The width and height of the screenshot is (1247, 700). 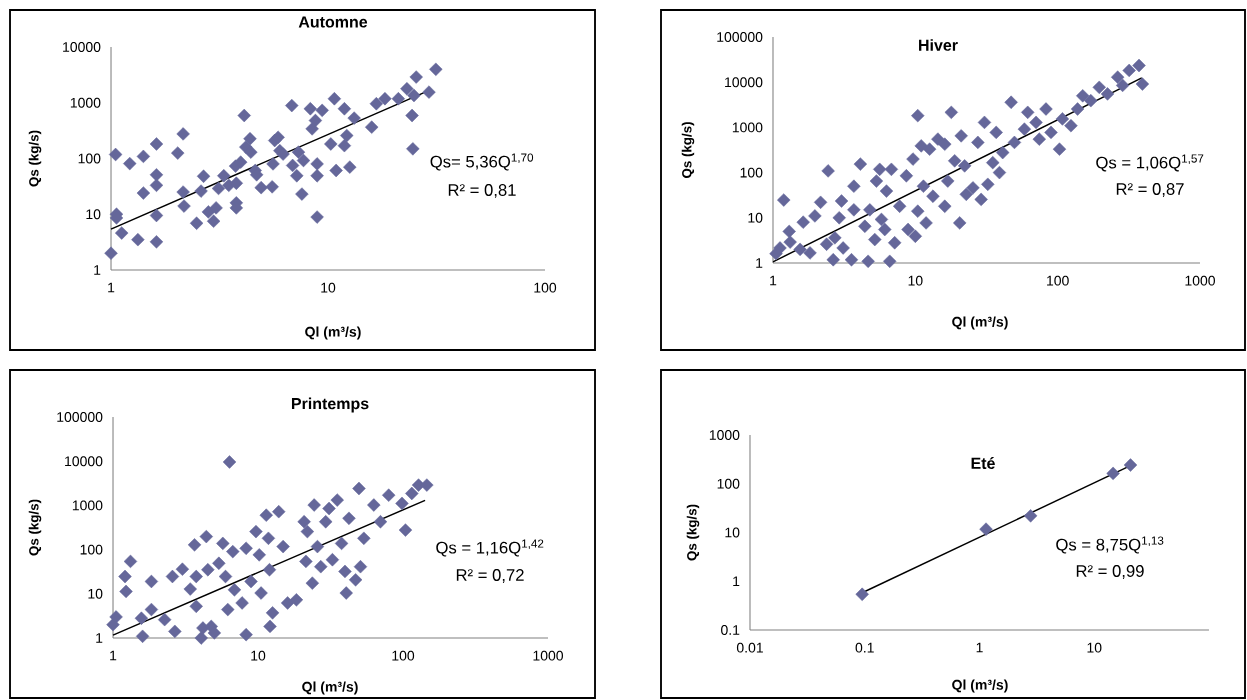 I want to click on annotation: R² = 0,99, so click(x=1110, y=572).